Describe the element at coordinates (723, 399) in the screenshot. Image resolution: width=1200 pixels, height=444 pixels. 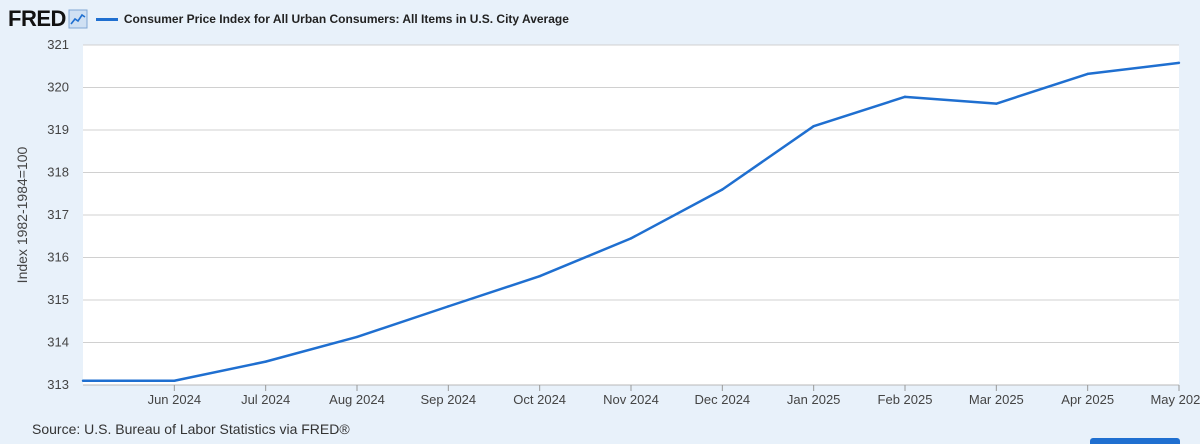
I see `x-tick-label: Dec 2024` at that location.